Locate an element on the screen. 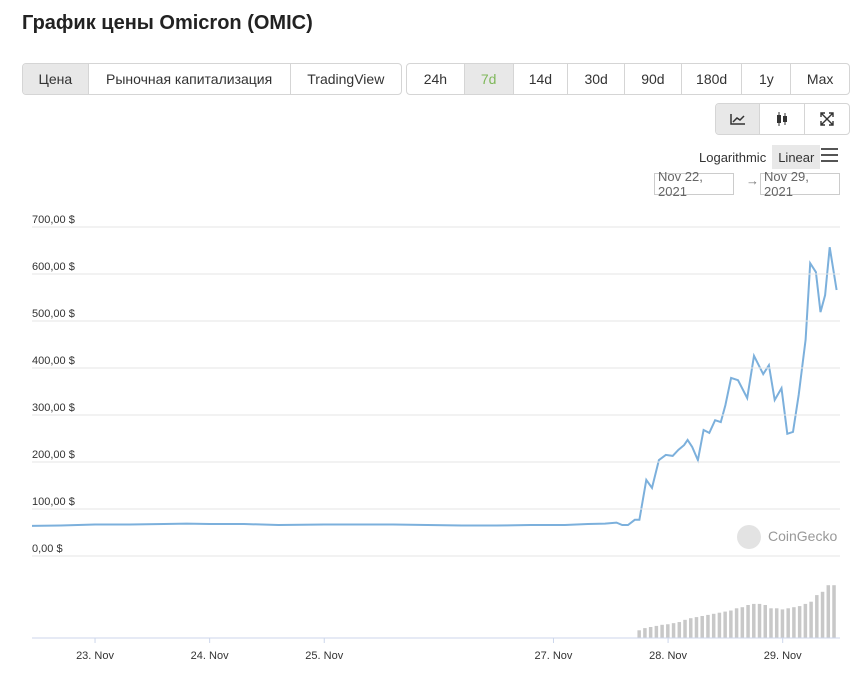 Image resolution: width=858 pixels, height=674 pixels. y-tick-label: 600,00 $ is located at coordinates (53, 267).